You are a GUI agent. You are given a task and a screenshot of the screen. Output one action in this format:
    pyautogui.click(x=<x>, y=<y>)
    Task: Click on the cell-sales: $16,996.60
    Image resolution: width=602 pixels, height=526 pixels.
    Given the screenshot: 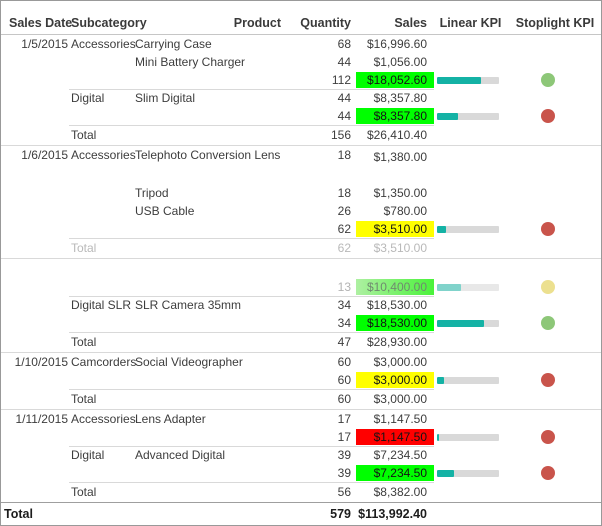 What is the action you would take?
    pyautogui.click(x=396, y=44)
    